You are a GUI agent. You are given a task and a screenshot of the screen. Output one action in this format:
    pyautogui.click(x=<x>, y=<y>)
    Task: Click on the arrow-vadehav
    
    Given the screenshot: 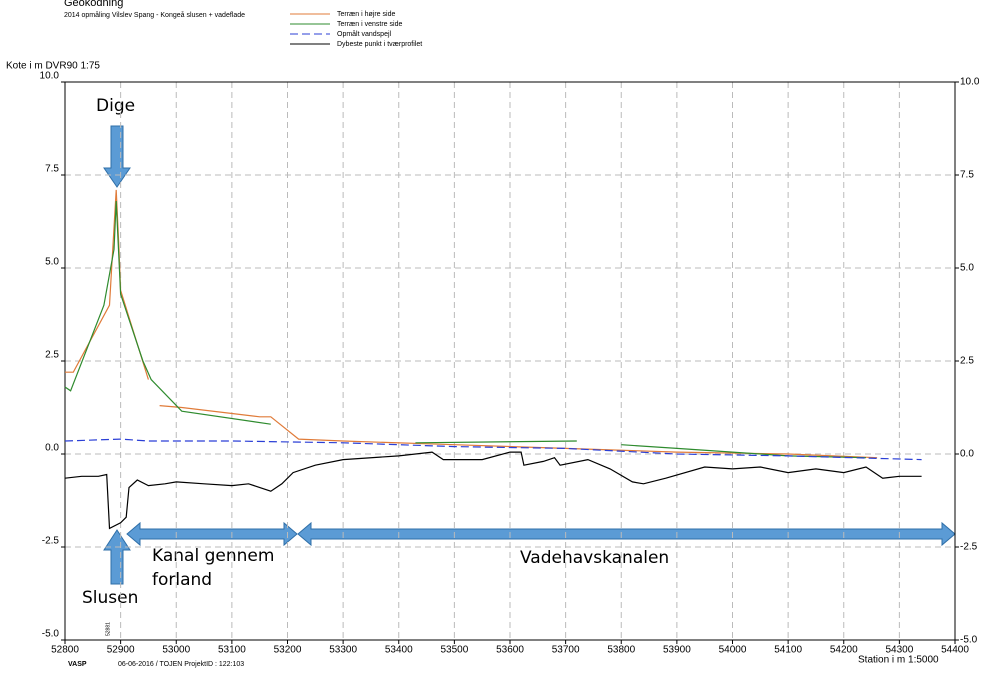 What is the action you would take?
    pyautogui.click(x=626, y=534)
    